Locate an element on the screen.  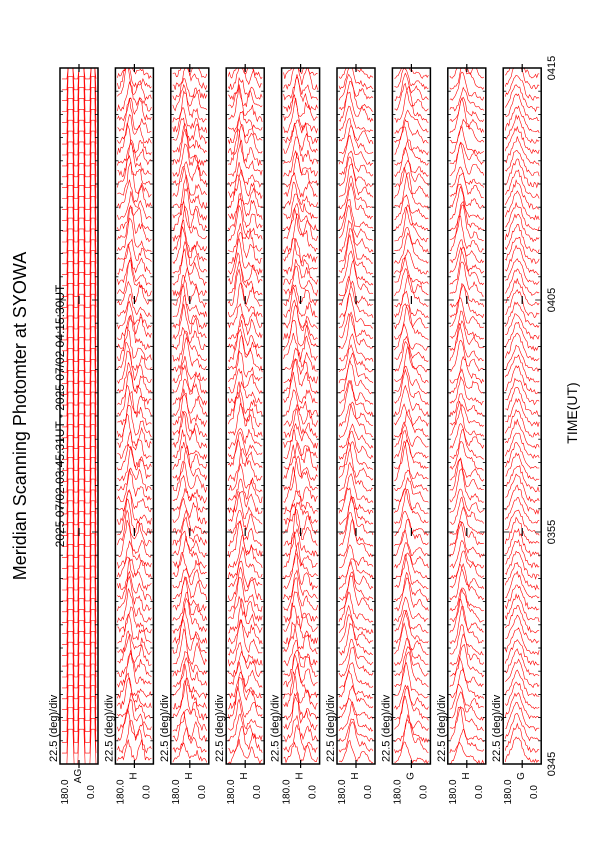
y-top-label: 180.0 is located at coordinates (397, 791).